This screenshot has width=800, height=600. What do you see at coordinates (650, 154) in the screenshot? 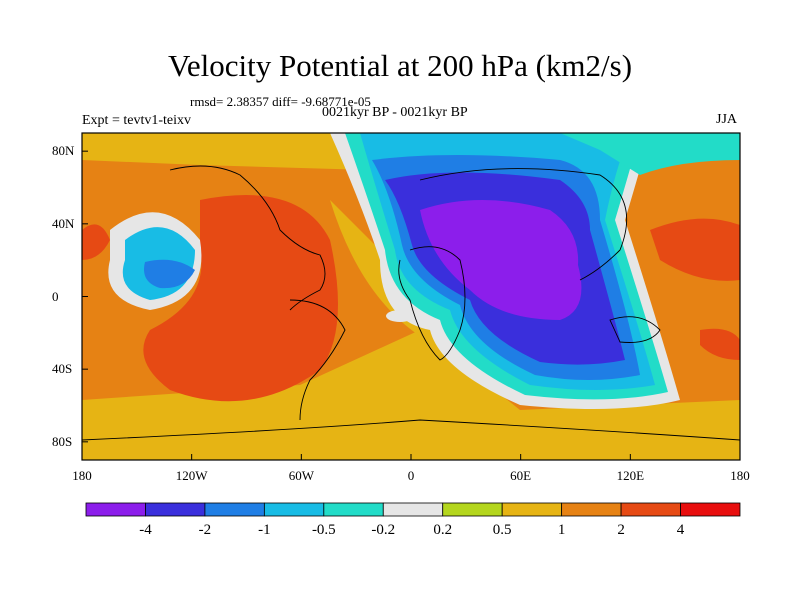
I see `field-arctic-low` at bounding box center [650, 154].